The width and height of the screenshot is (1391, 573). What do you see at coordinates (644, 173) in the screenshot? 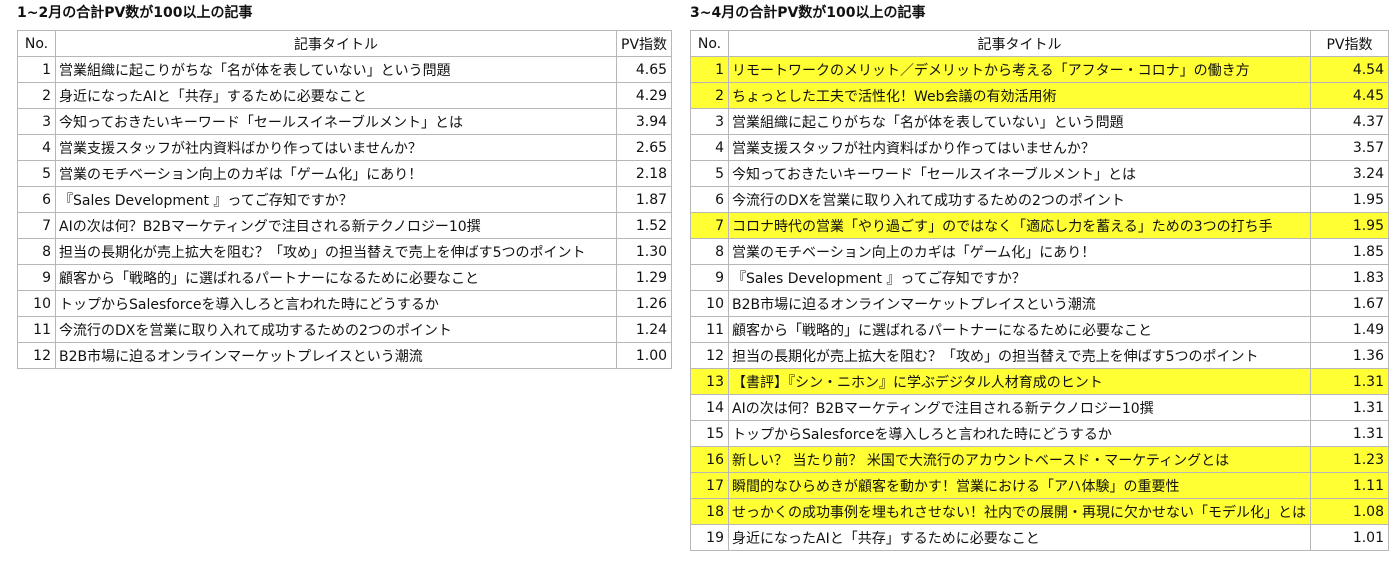
I see `pv-index: 2.18` at bounding box center [644, 173].